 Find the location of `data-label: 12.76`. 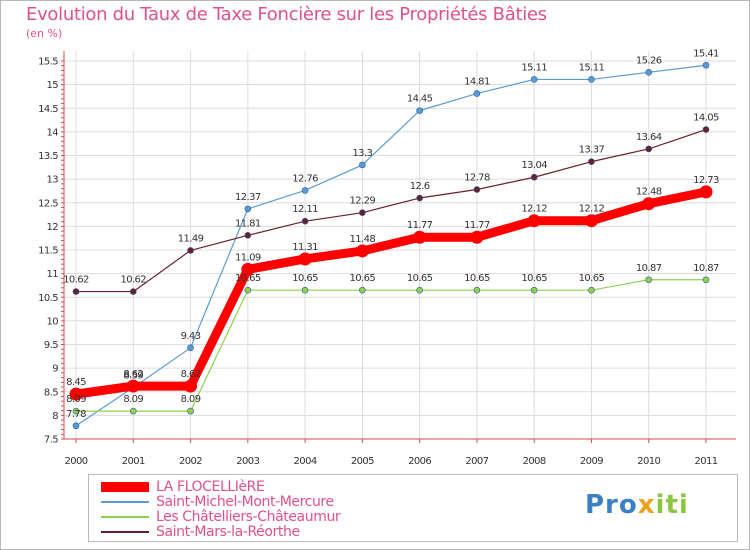

data-label: 12.76 is located at coordinates (305, 178).